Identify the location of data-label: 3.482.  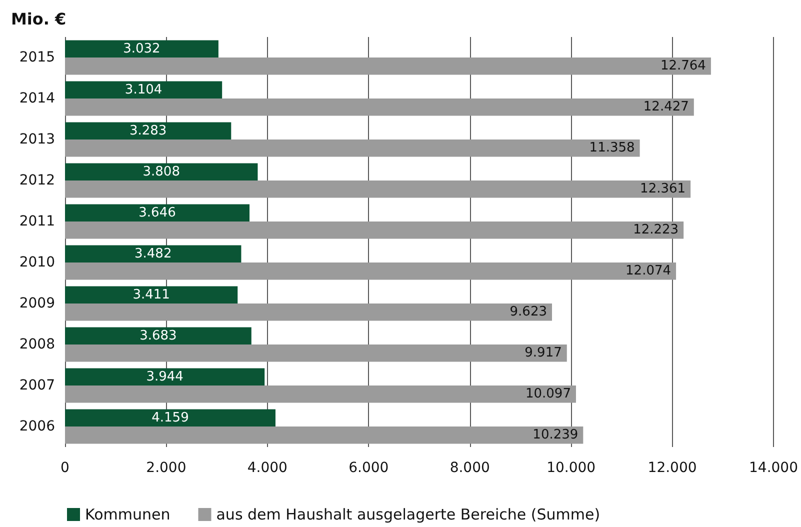
(153, 254).